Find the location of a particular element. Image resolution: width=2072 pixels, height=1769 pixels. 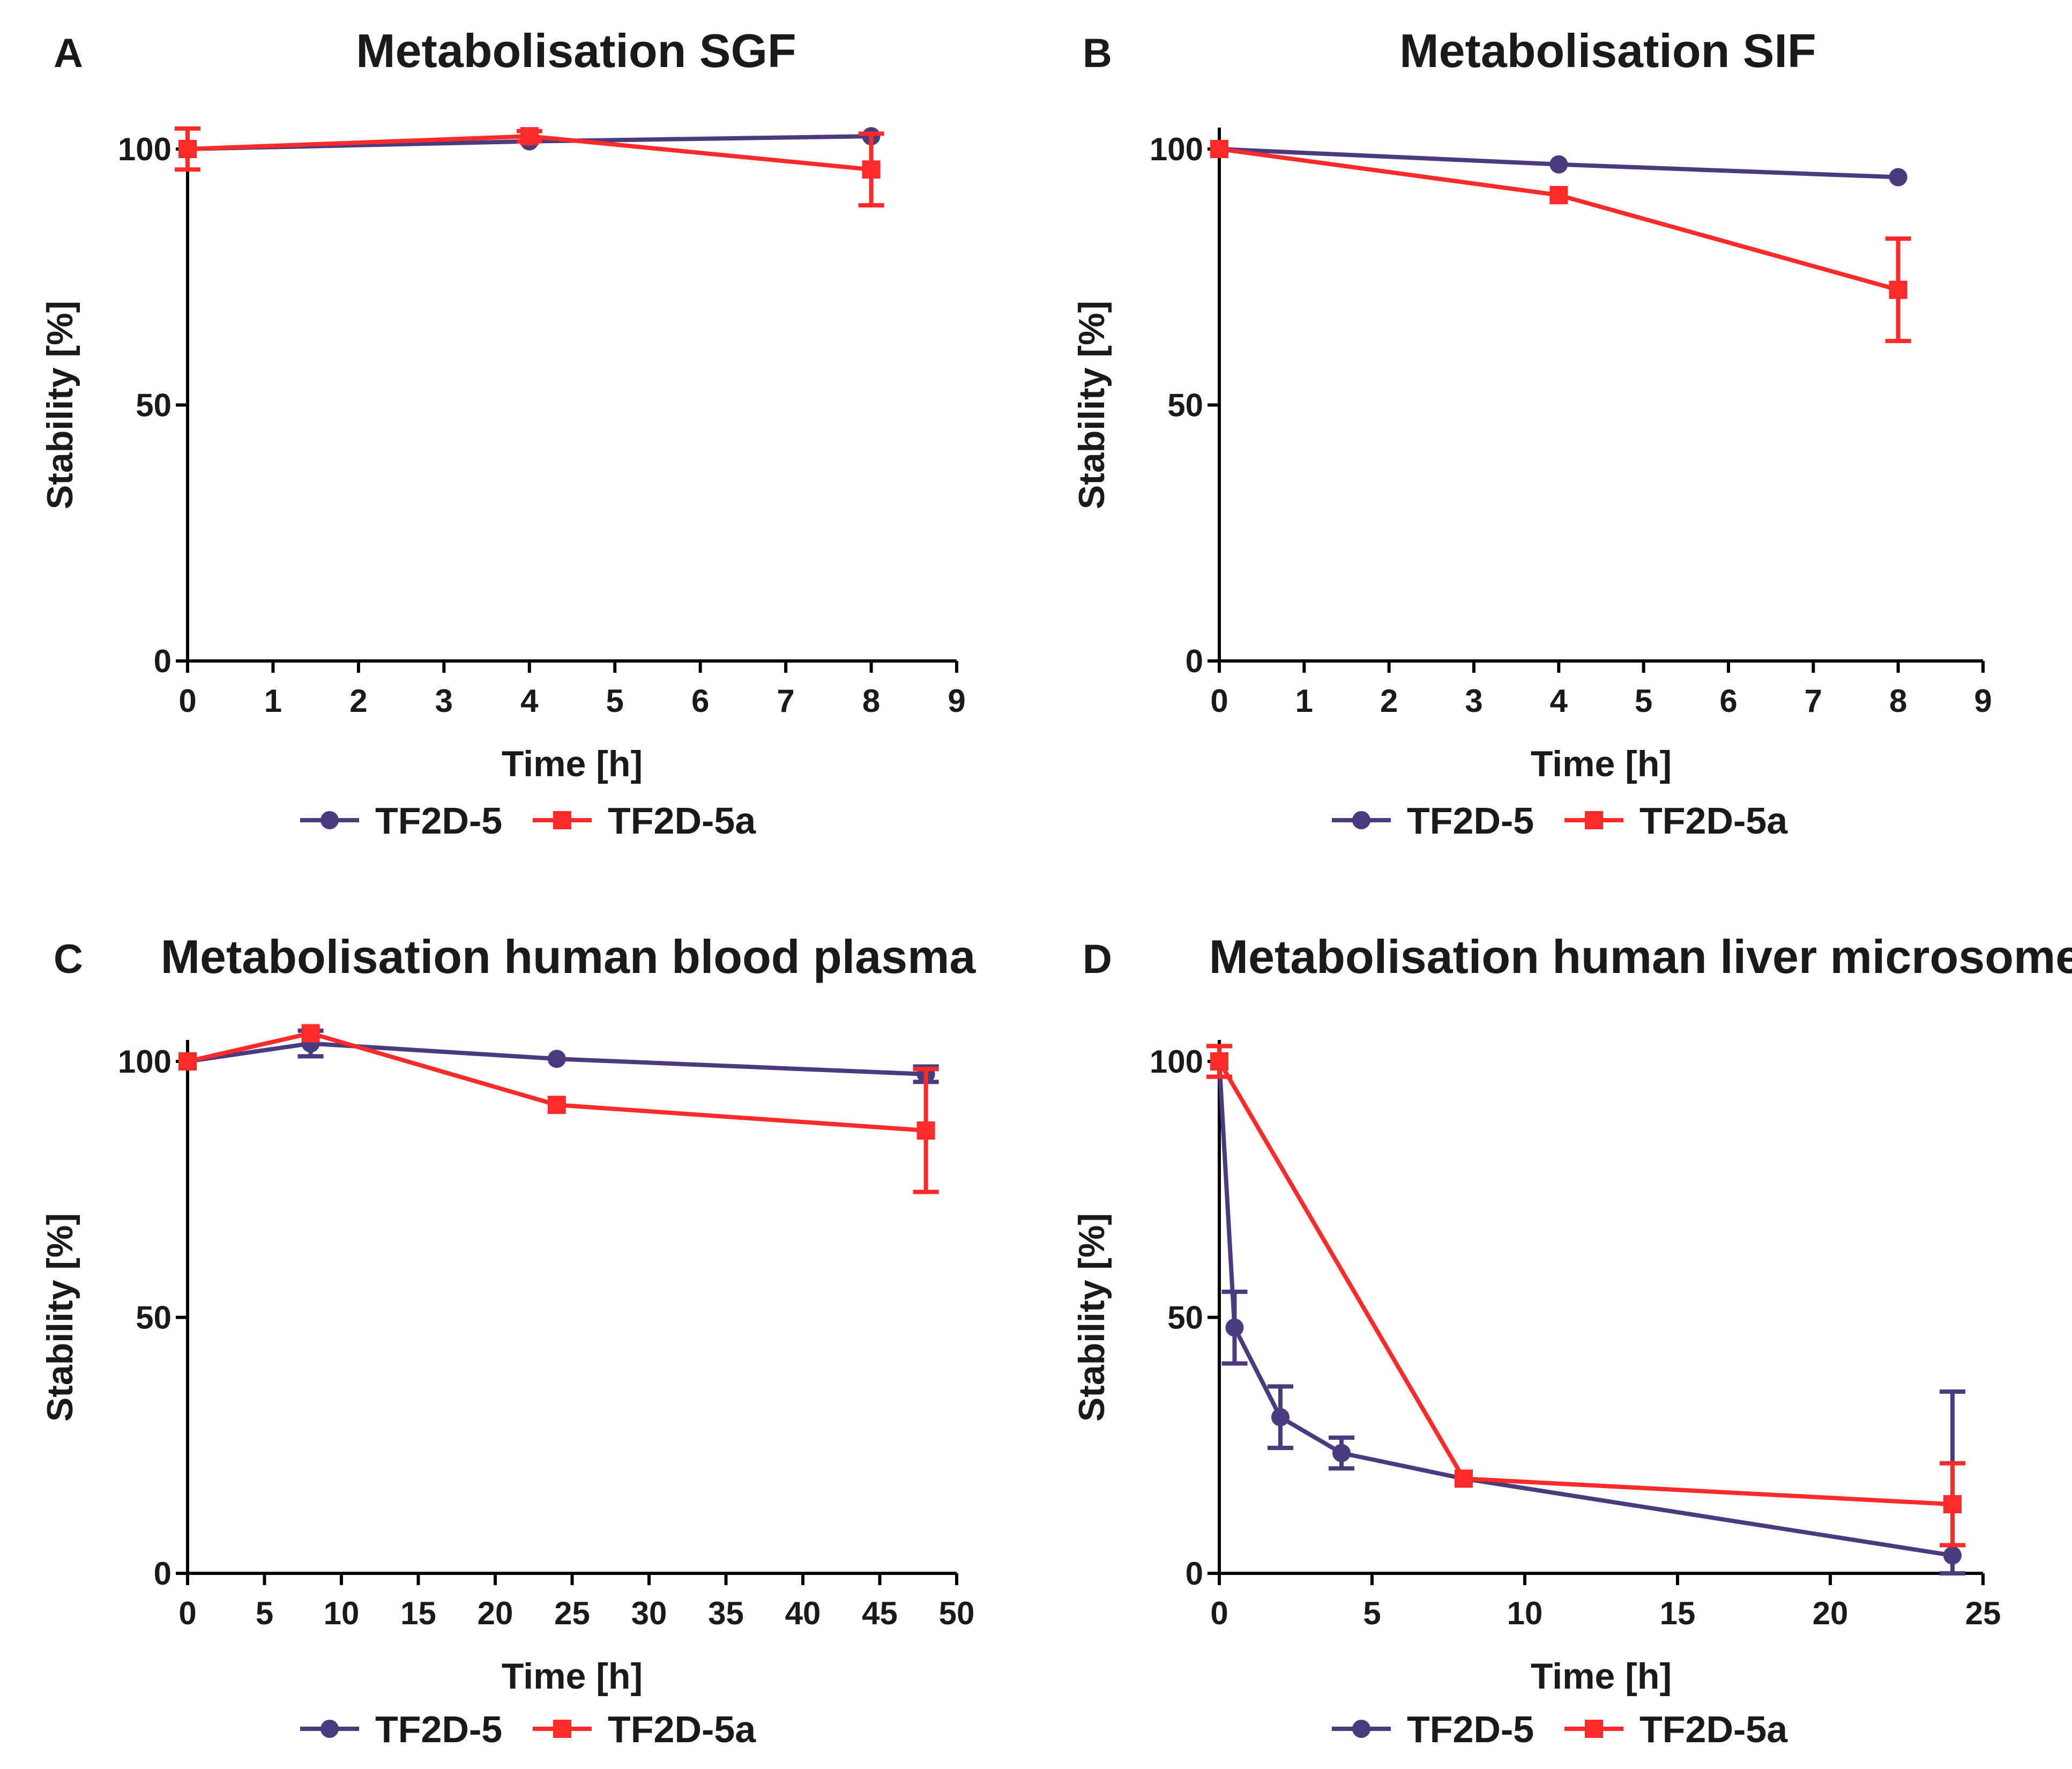

x-tick-label: 20 is located at coordinates (495, 1613).